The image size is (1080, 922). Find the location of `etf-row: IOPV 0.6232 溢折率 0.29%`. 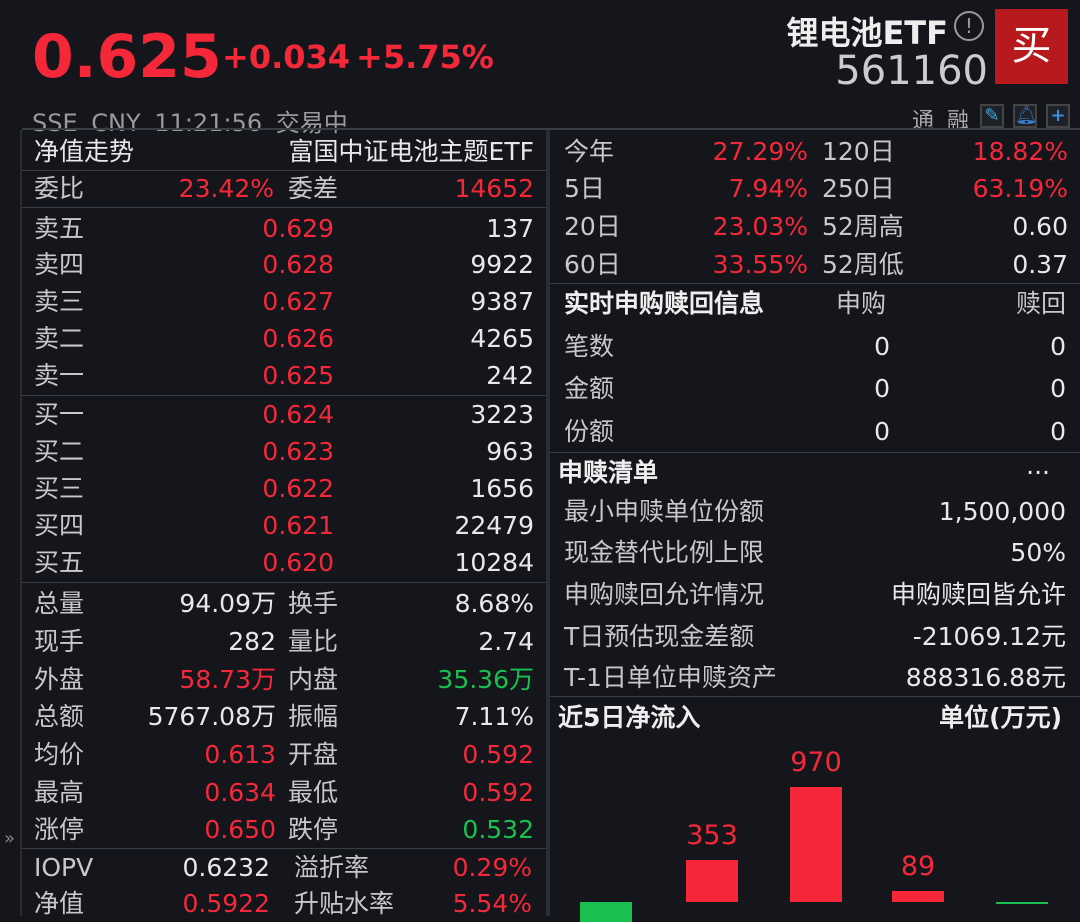

etf-row: IOPV 0.6232 溢折率 0.29% is located at coordinates (284, 868).